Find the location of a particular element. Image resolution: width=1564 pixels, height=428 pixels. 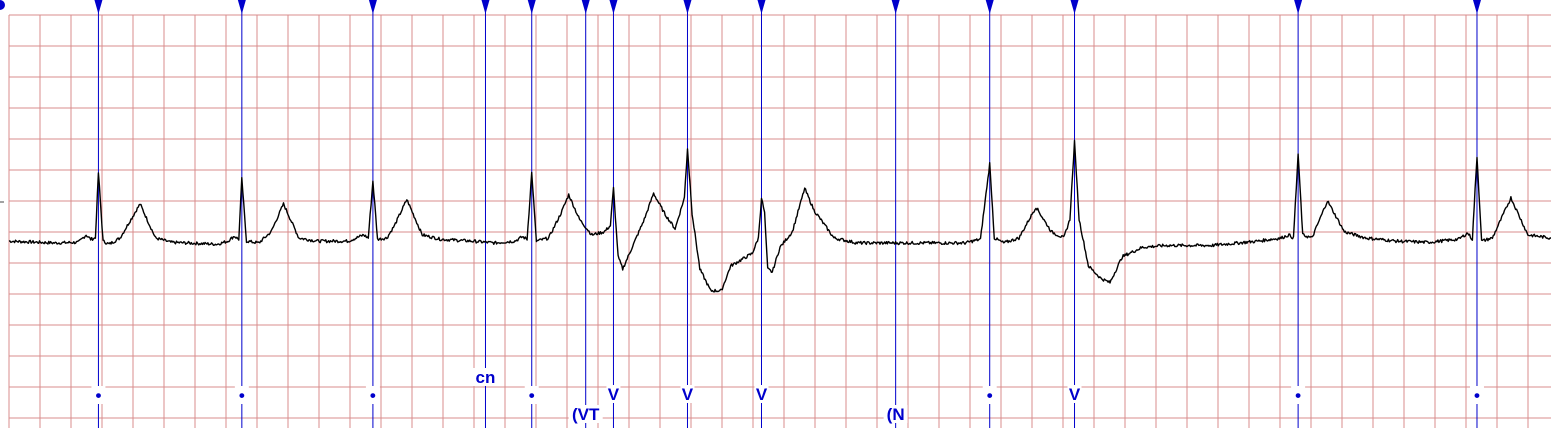

annotation-12: • is located at coordinates (1298, 214).